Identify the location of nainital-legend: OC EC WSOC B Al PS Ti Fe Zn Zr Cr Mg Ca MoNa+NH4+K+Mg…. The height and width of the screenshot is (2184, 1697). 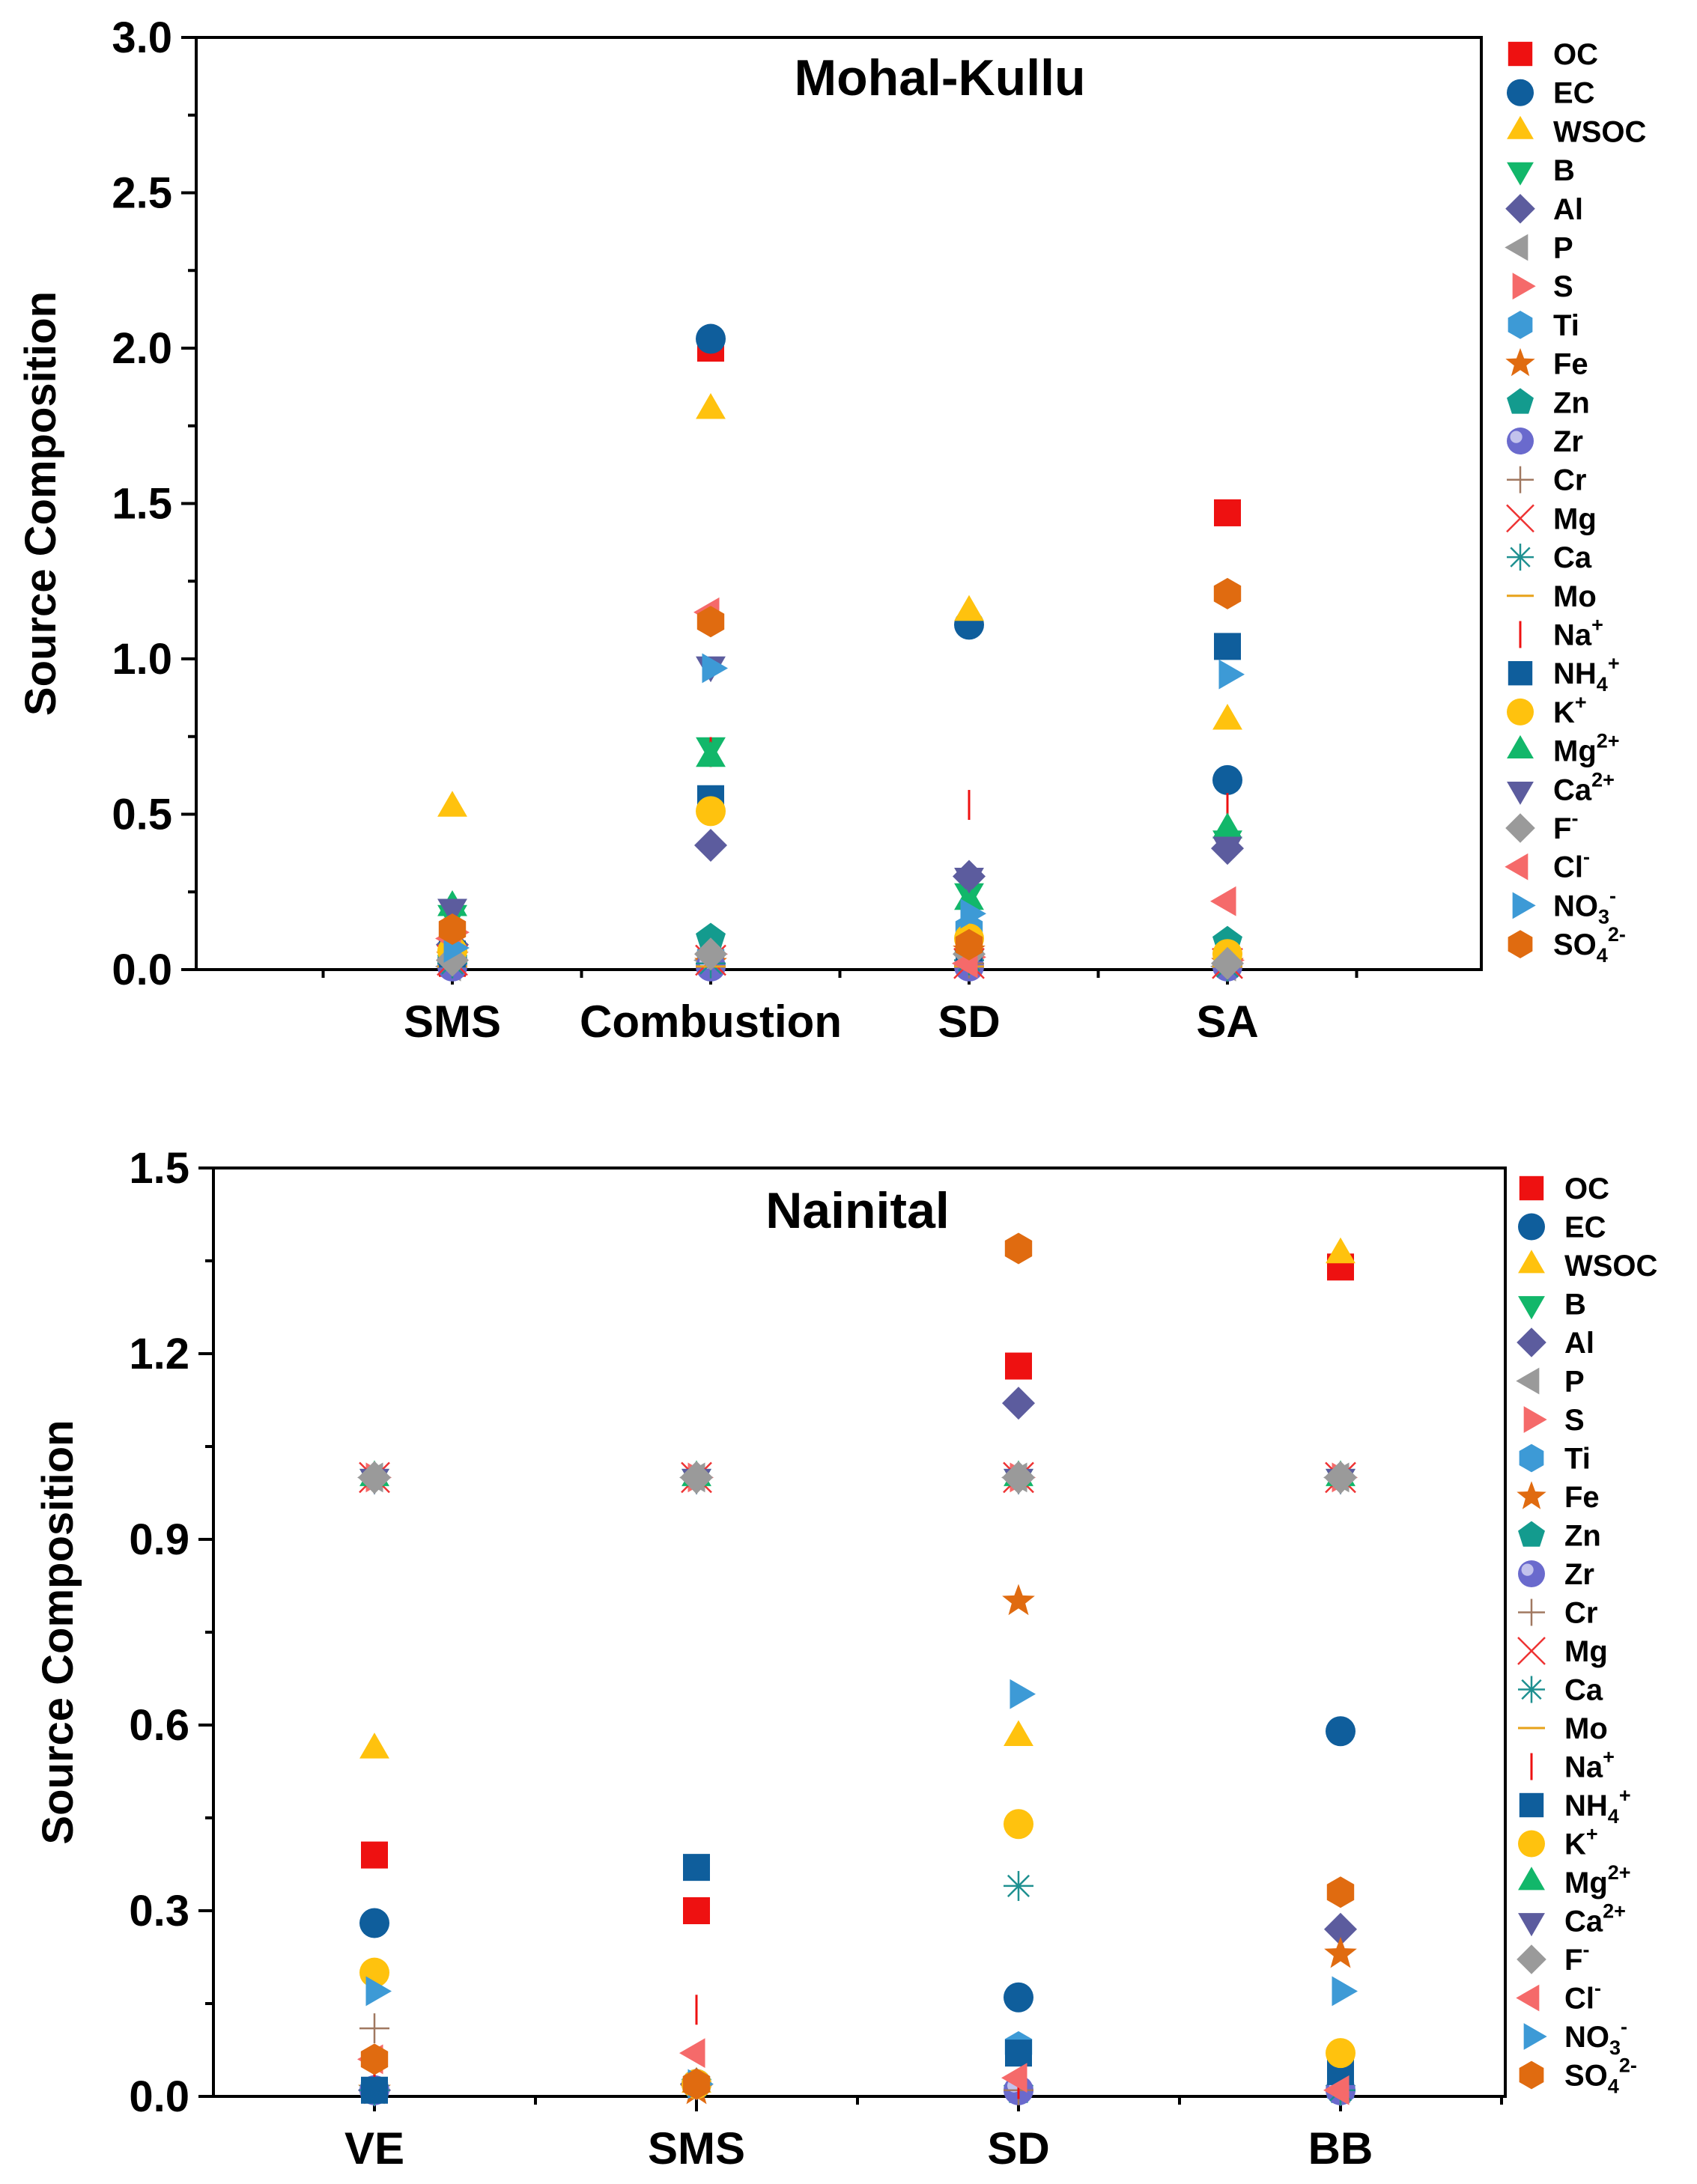
(1587, 1635).